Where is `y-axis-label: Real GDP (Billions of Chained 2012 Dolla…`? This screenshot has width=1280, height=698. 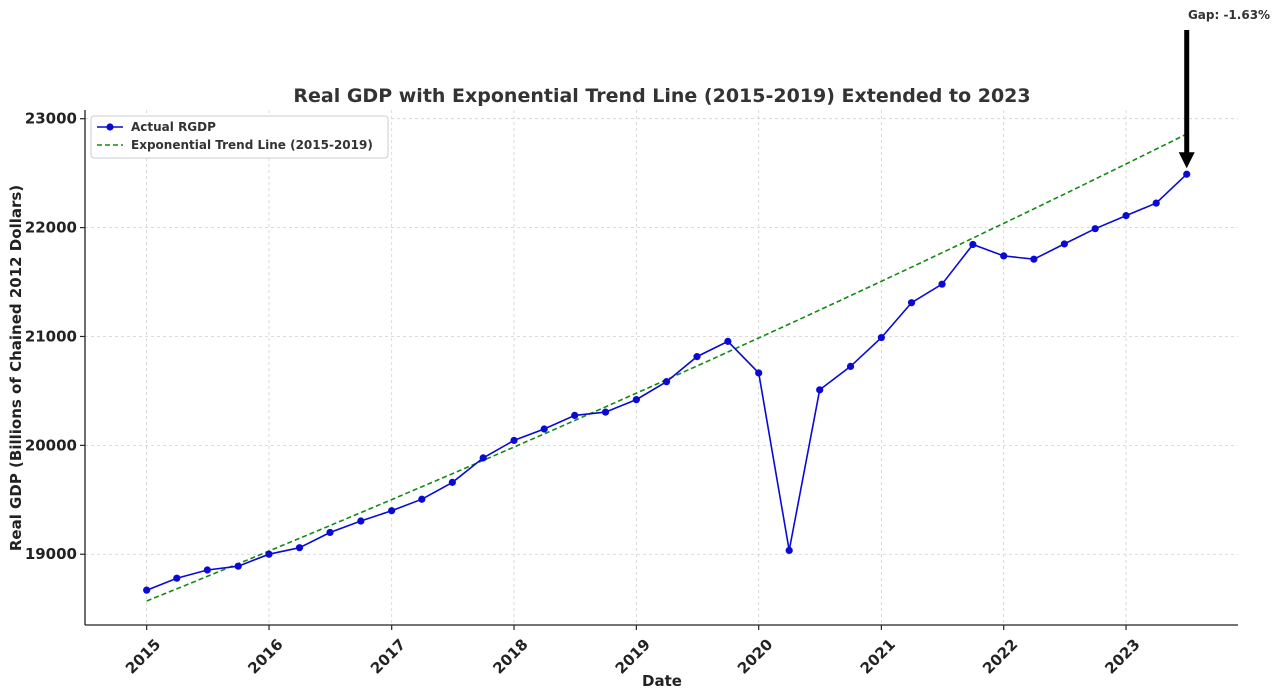
y-axis-label: Real GDP (Billions of Chained 2012 Dolla… is located at coordinates (16, 368).